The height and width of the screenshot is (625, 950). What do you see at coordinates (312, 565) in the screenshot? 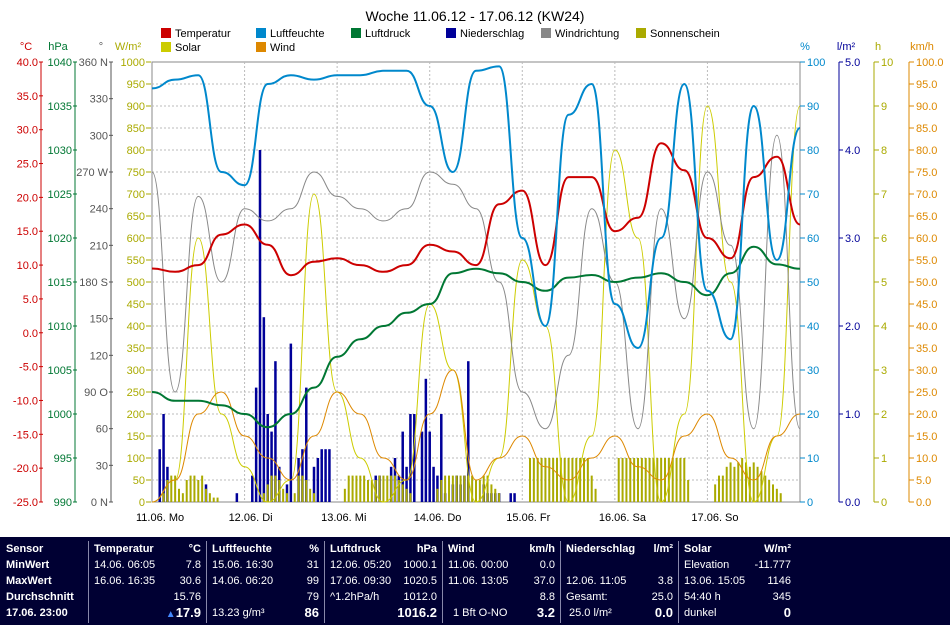
I see `luftfeuchte-min-value: 31` at bounding box center [312, 565].